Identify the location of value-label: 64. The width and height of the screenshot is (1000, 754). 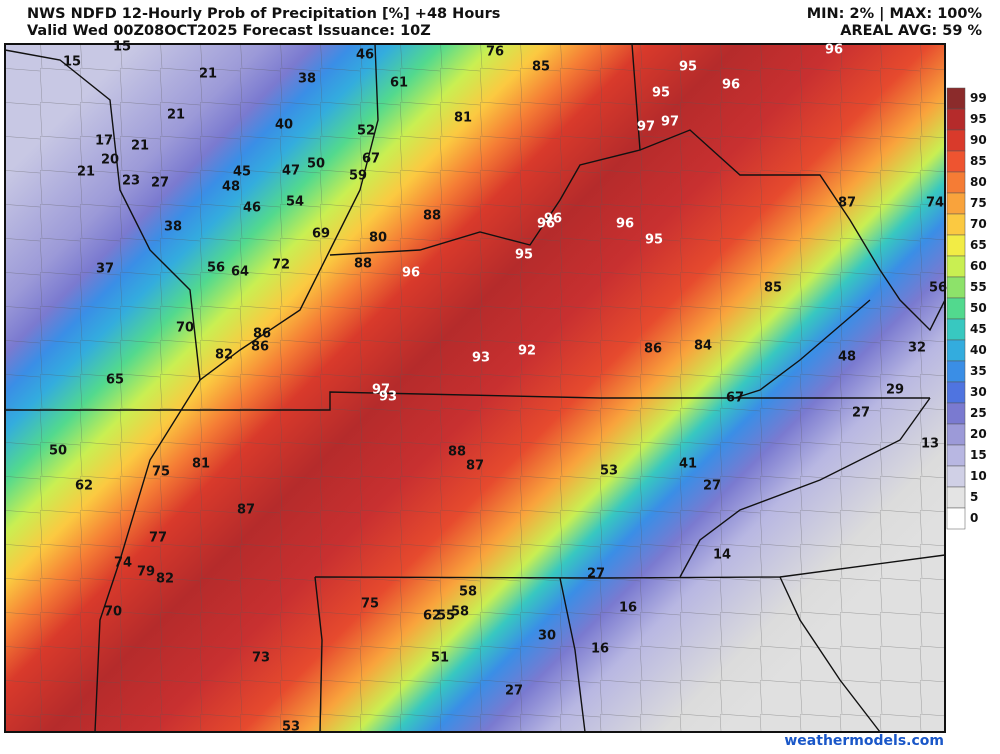
(240, 272).